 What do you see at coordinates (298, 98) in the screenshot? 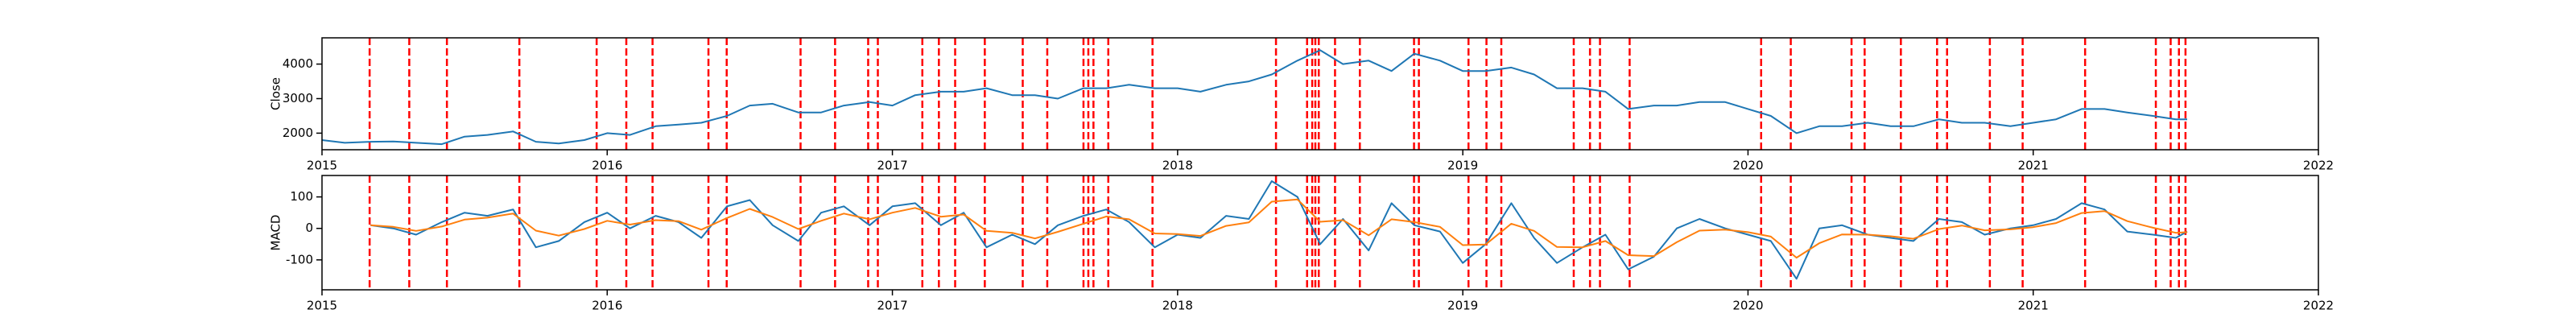
I see `y-tick-label: 3000` at bounding box center [298, 98].